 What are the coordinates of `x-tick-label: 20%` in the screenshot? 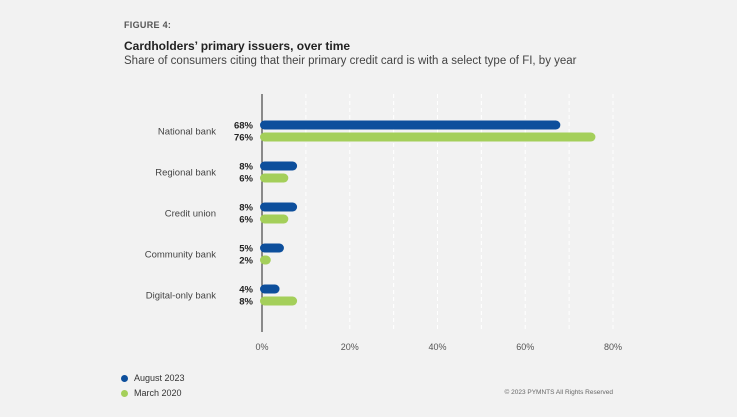 It's located at (350, 347).